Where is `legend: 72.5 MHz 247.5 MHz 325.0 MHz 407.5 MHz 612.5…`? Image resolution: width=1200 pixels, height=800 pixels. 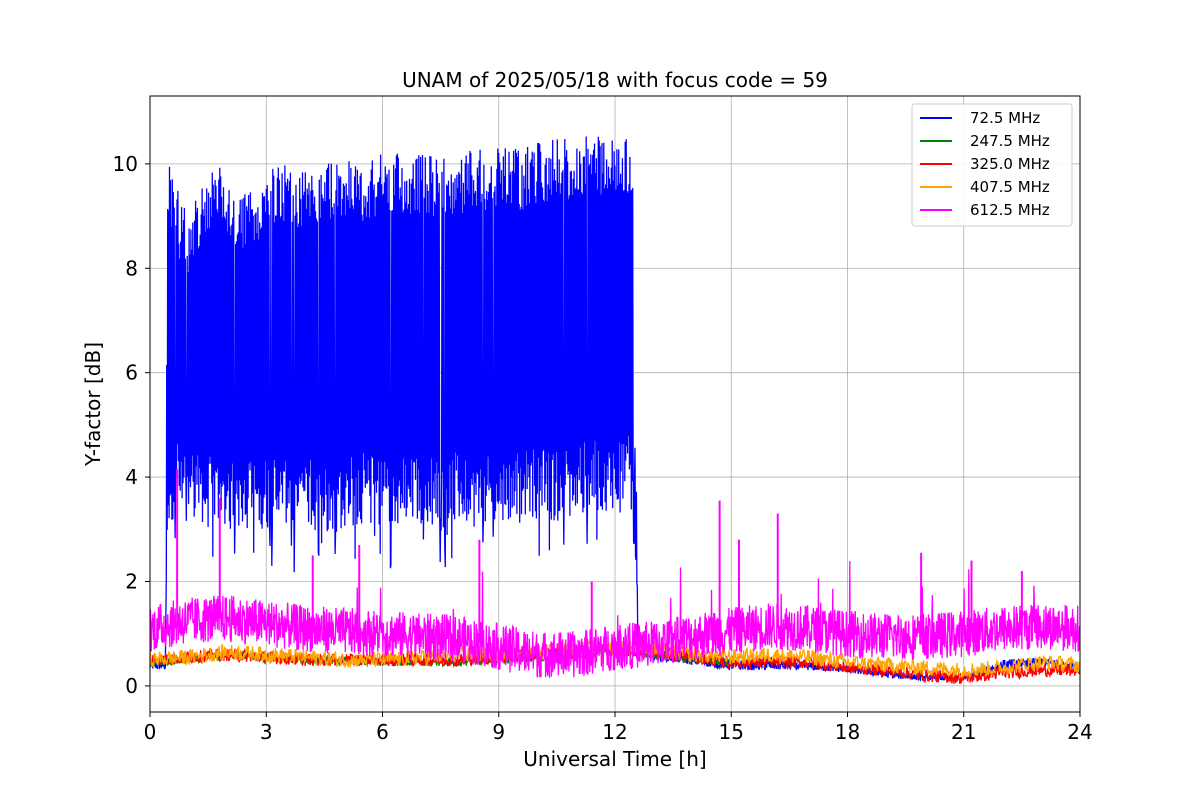
legend: 72.5 MHz 247.5 MHz 325.0 MHz 407.5 MHz 612.5… is located at coordinates (992, 165).